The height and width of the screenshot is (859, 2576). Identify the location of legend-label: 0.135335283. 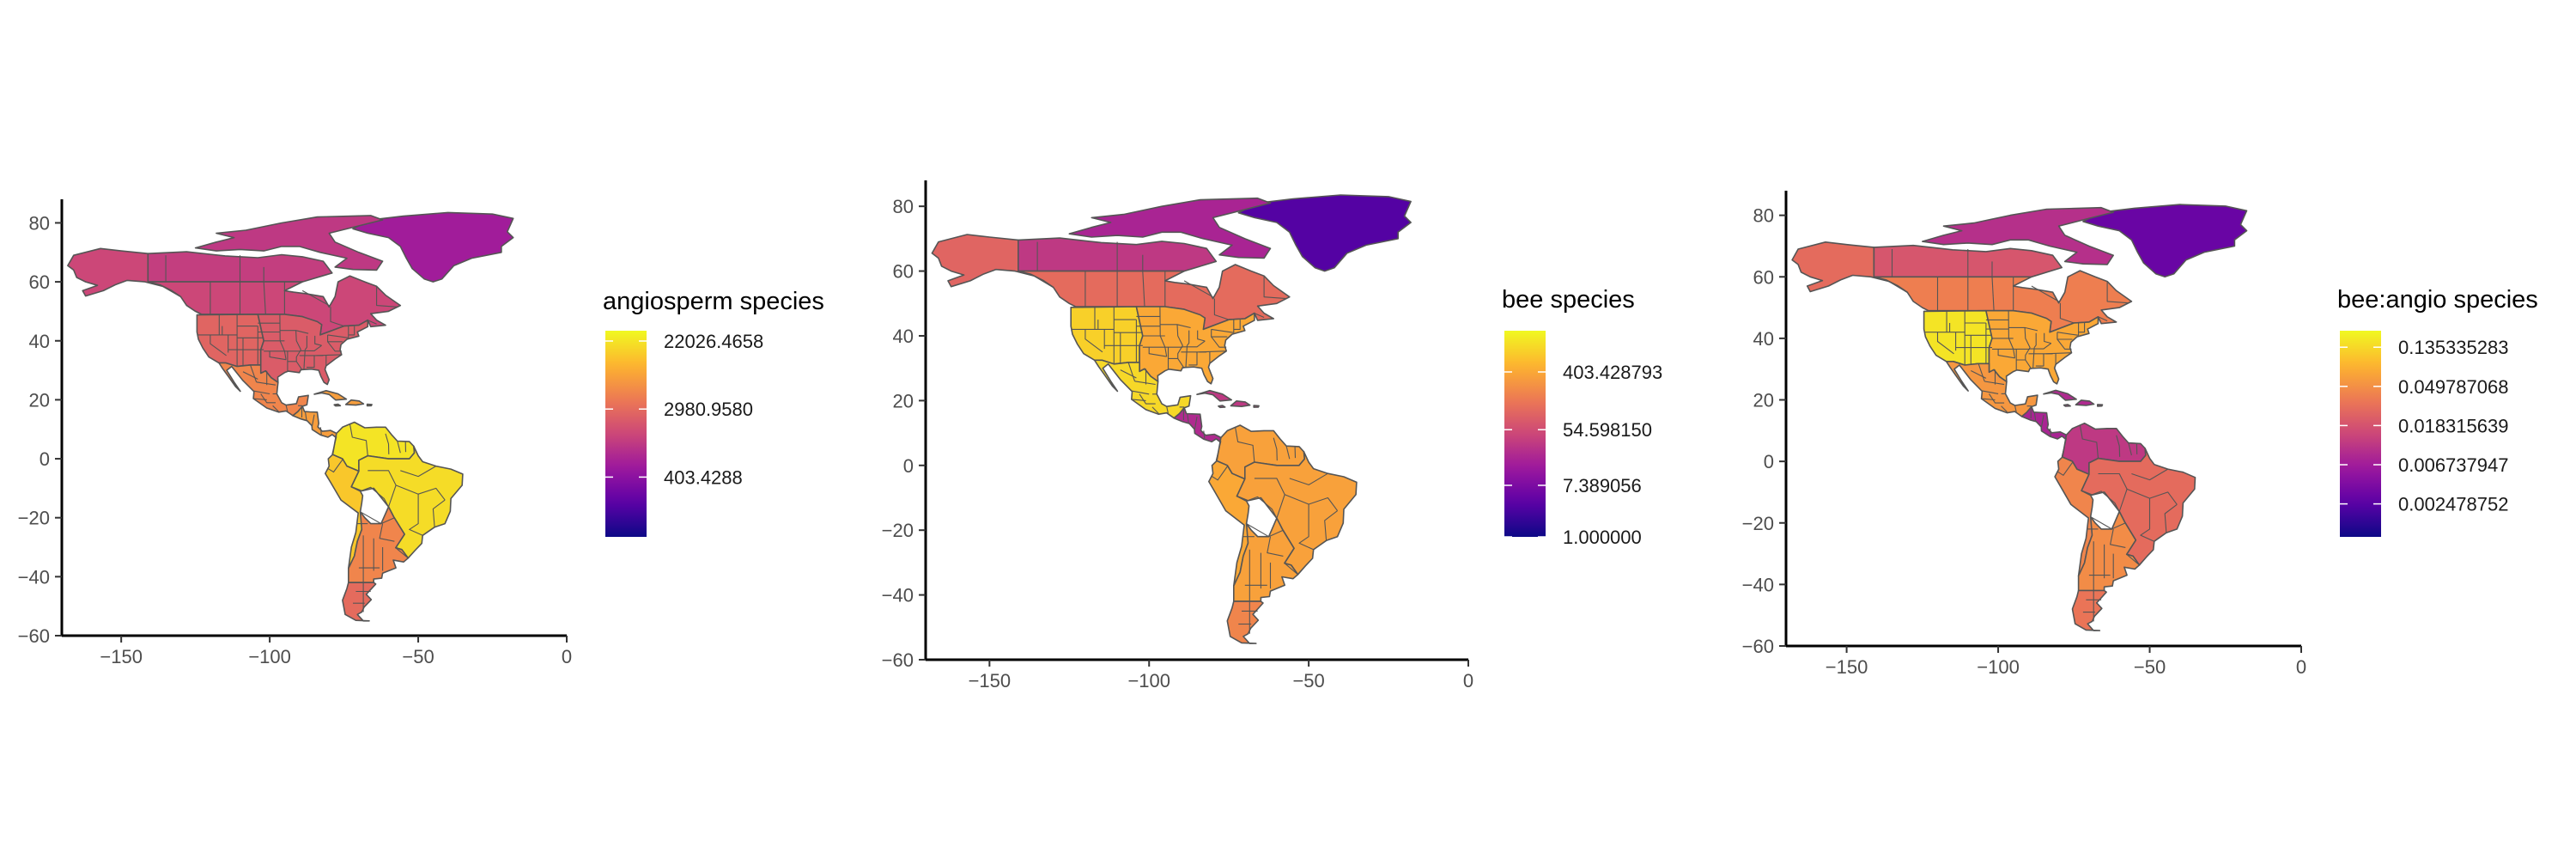
(2453, 347).